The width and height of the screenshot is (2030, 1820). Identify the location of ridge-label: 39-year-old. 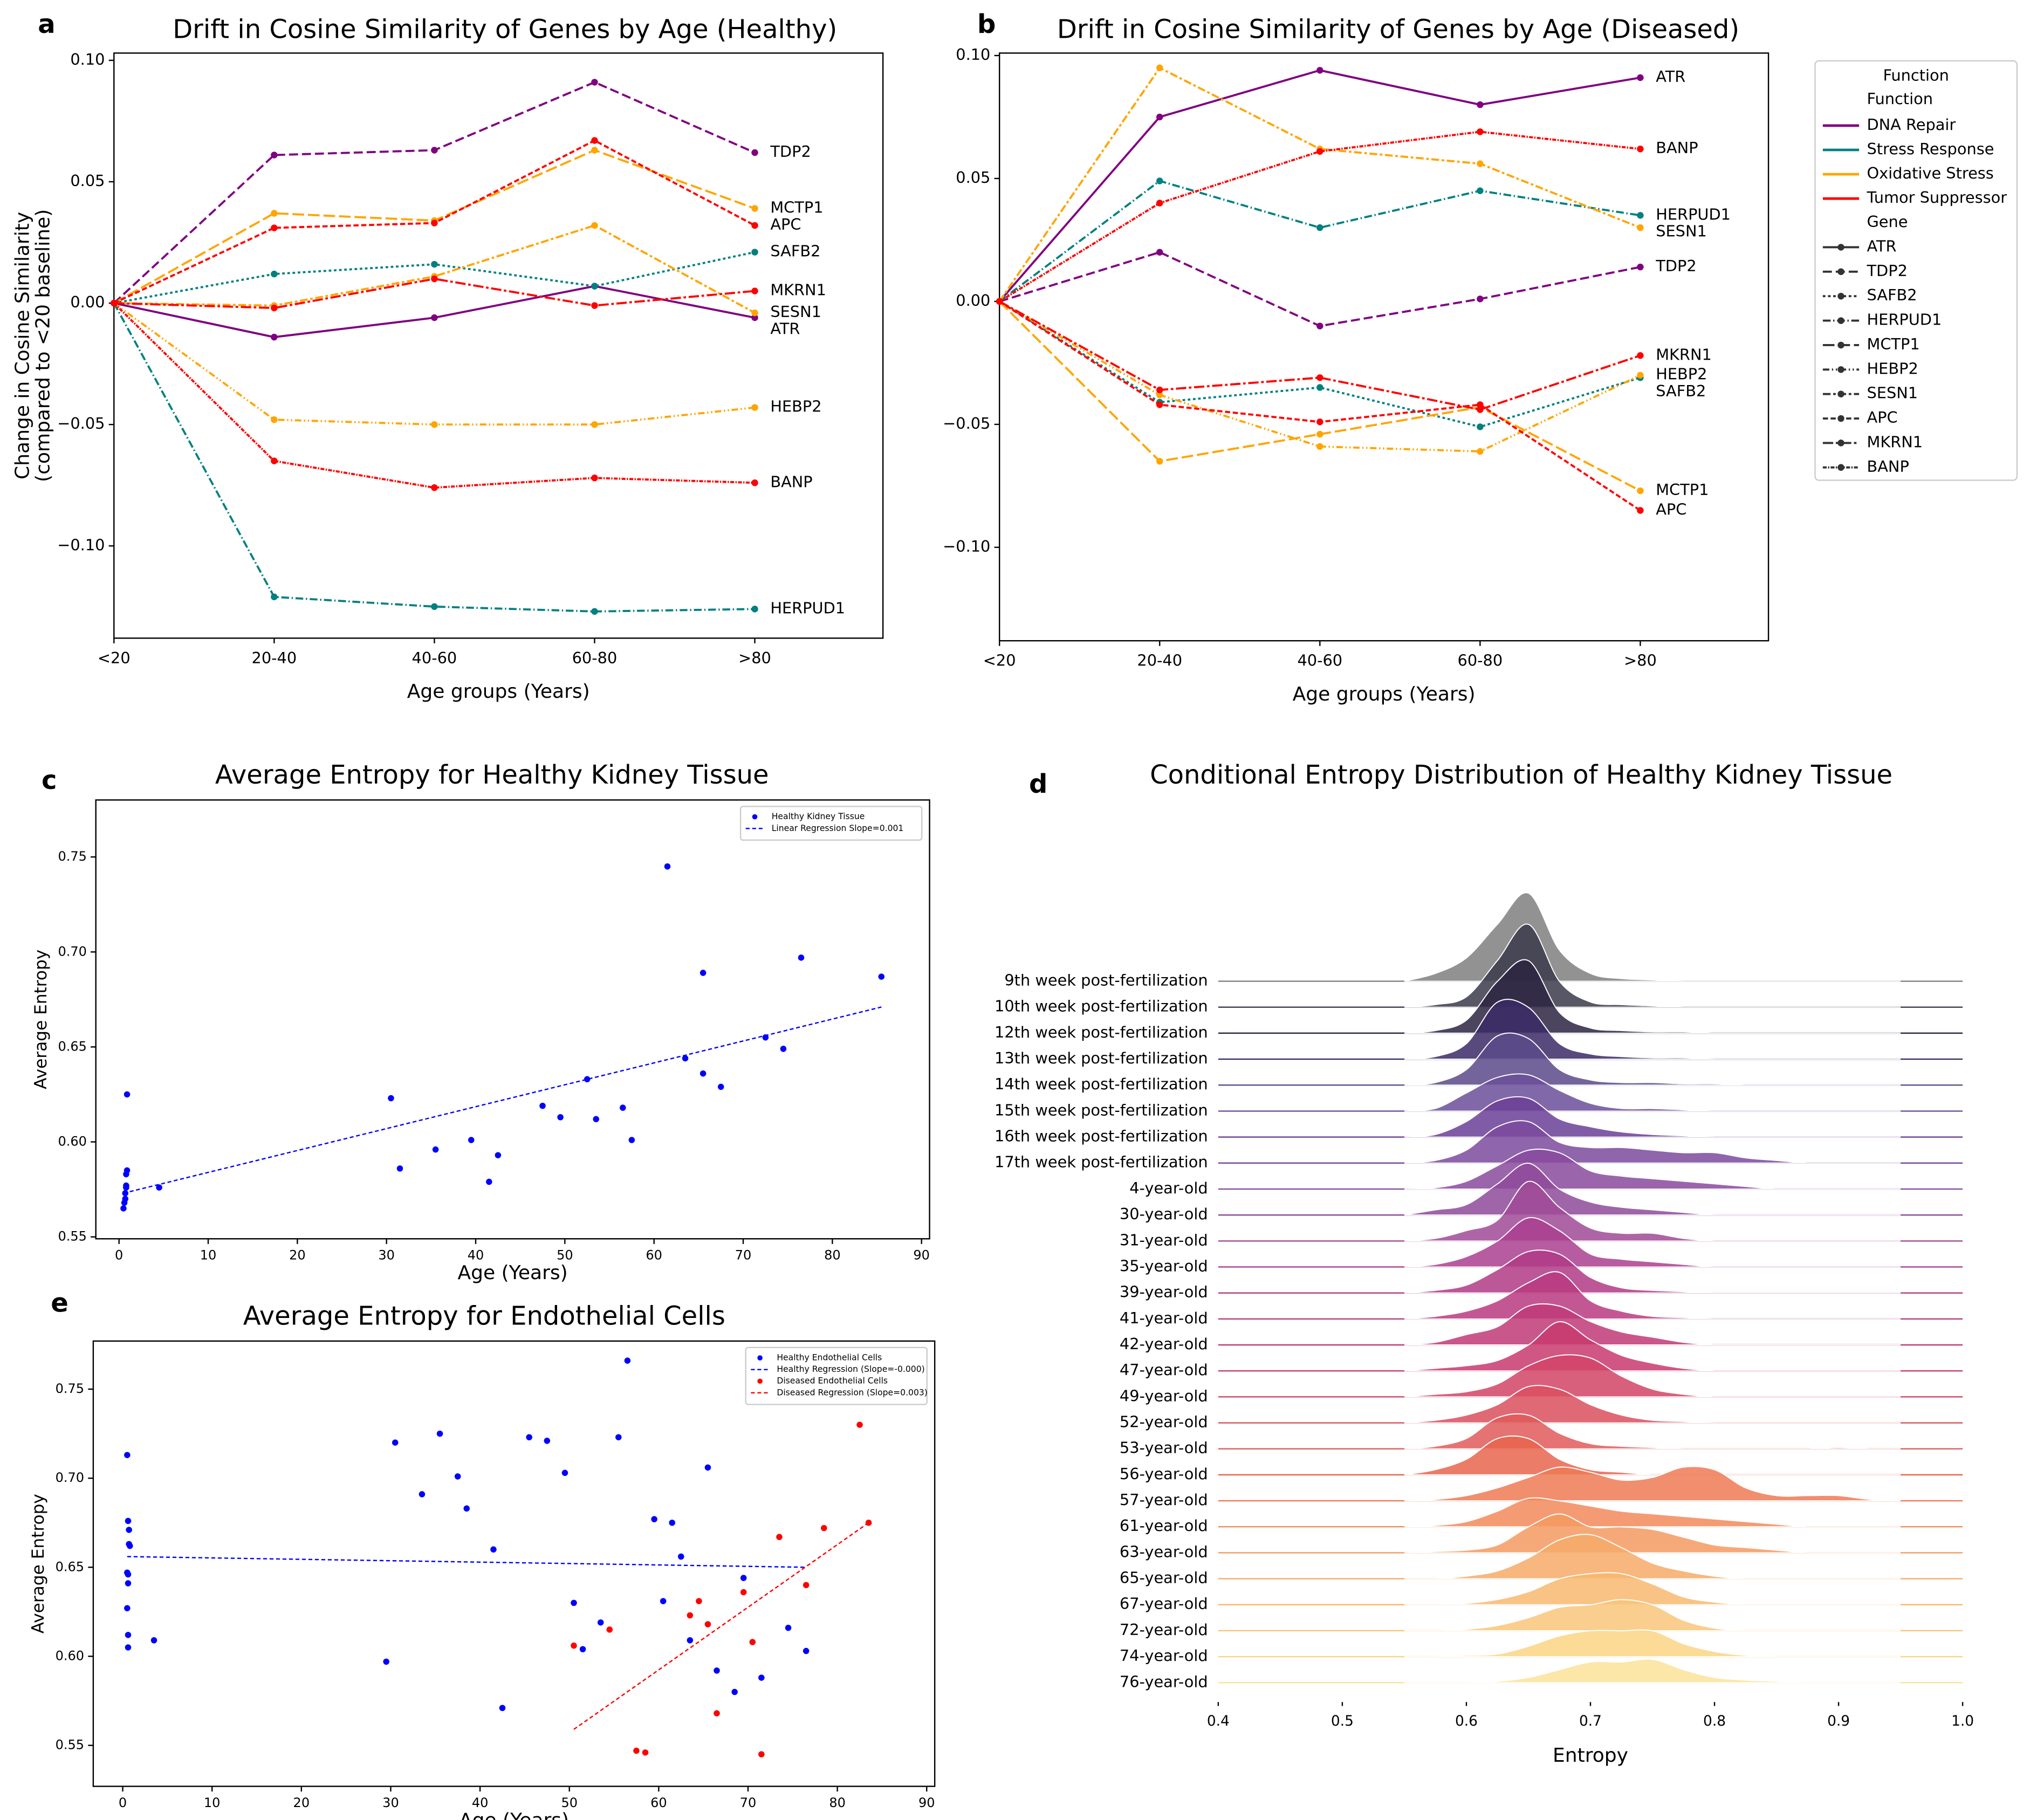
(1164, 1292).